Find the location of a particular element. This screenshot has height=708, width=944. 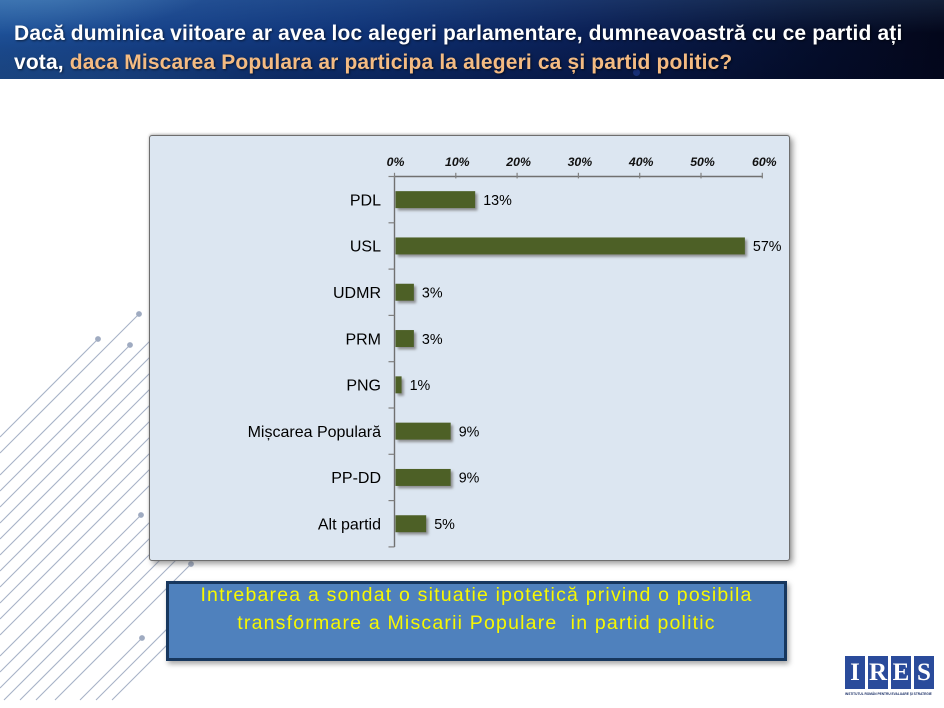

svg-text: USL is located at coordinates (365, 247).